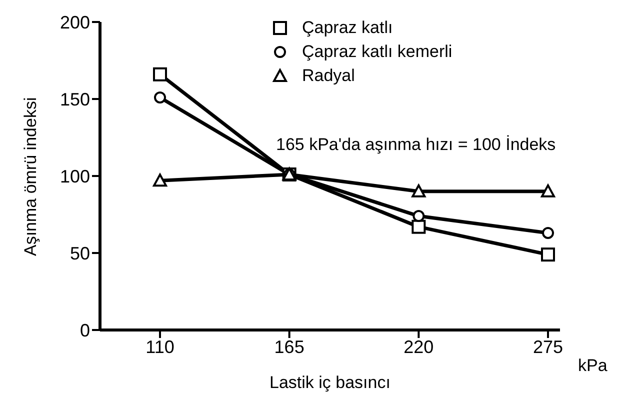 This screenshot has height=410, width=624. Describe the element at coordinates (328, 76) in the screenshot. I see `legend-label: Radyal` at that location.